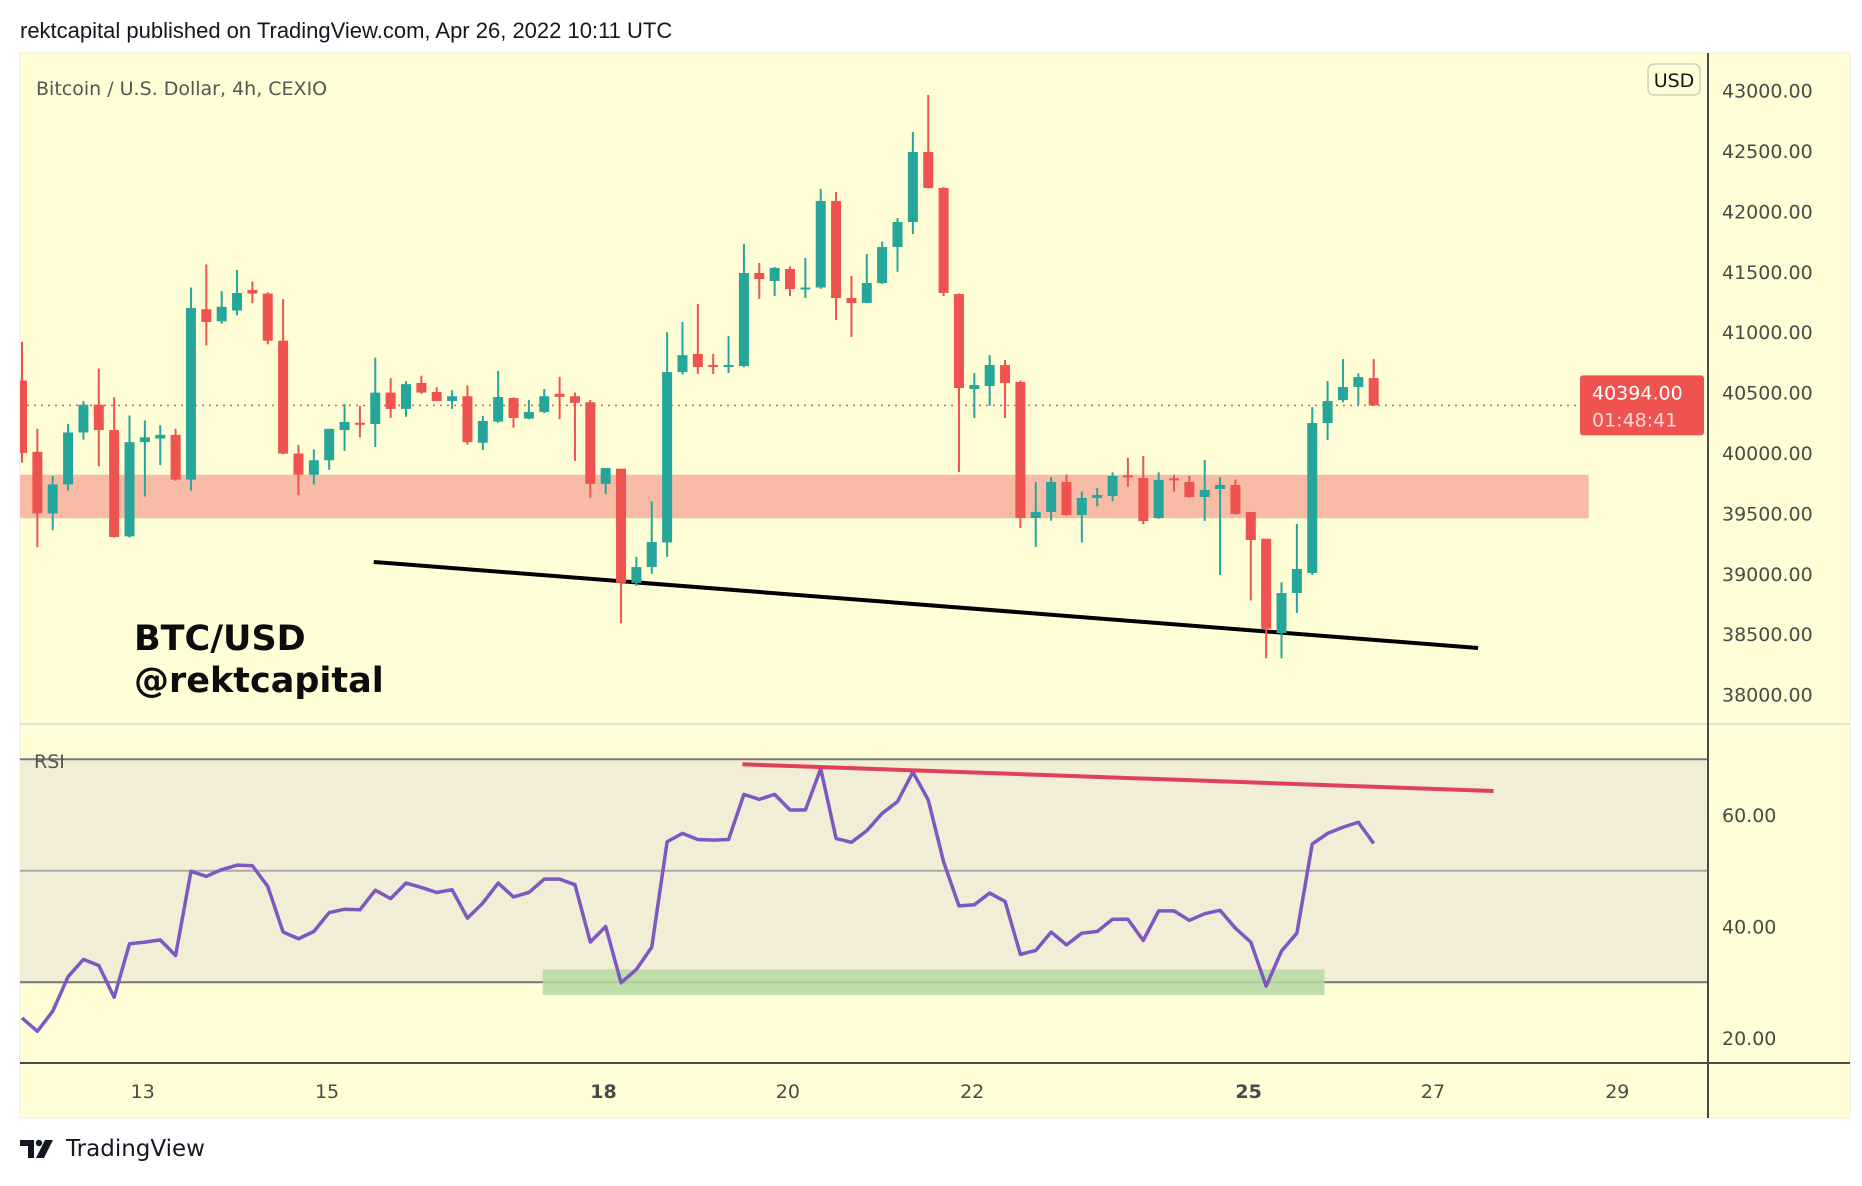  Describe the element at coordinates (1118, 778) in the screenshot. I see `rsi-trendline` at that location.